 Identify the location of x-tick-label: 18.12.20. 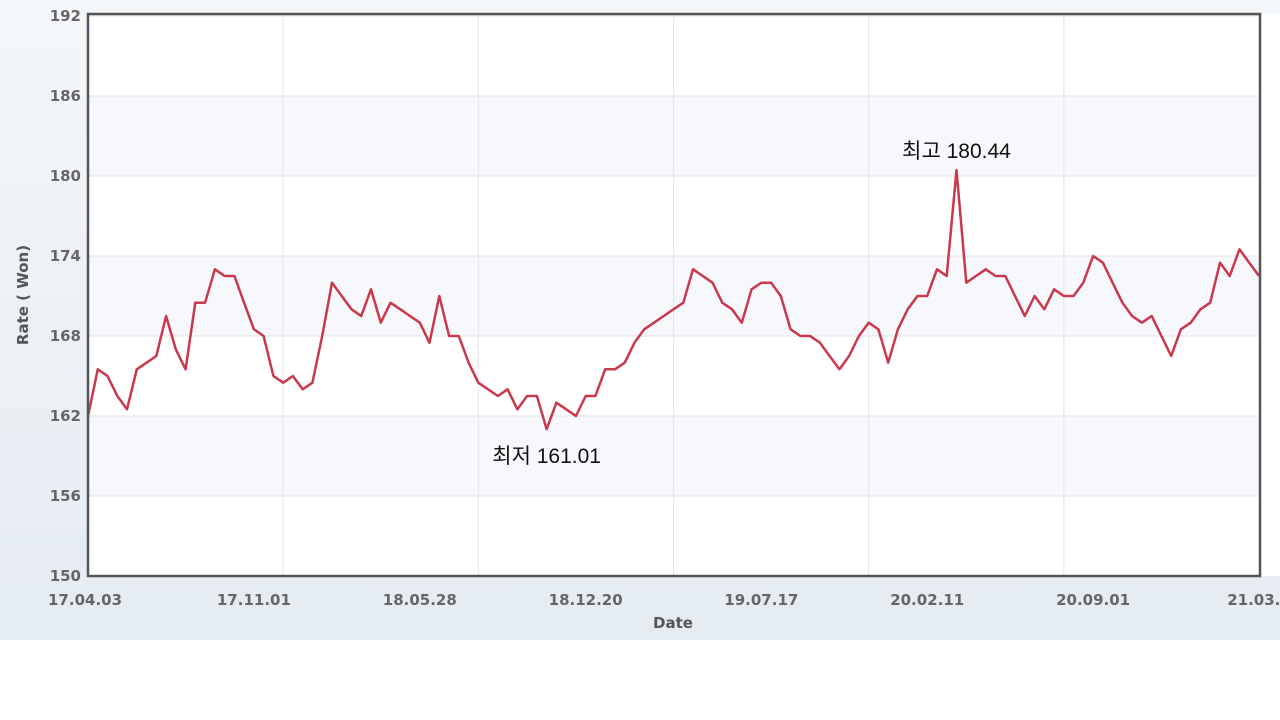
(586, 600).